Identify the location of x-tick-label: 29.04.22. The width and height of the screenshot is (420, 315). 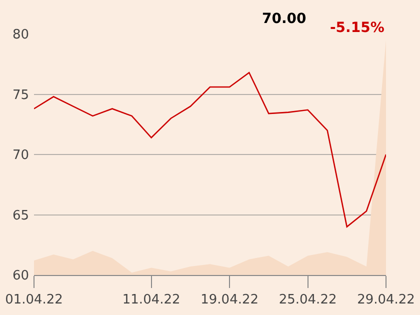
(386, 300).